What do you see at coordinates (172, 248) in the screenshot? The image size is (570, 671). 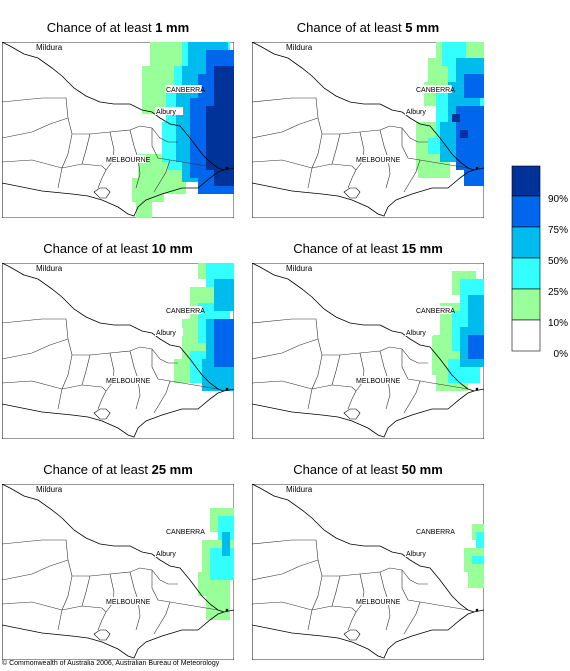 I see `title-amount: 10 mm` at bounding box center [172, 248].